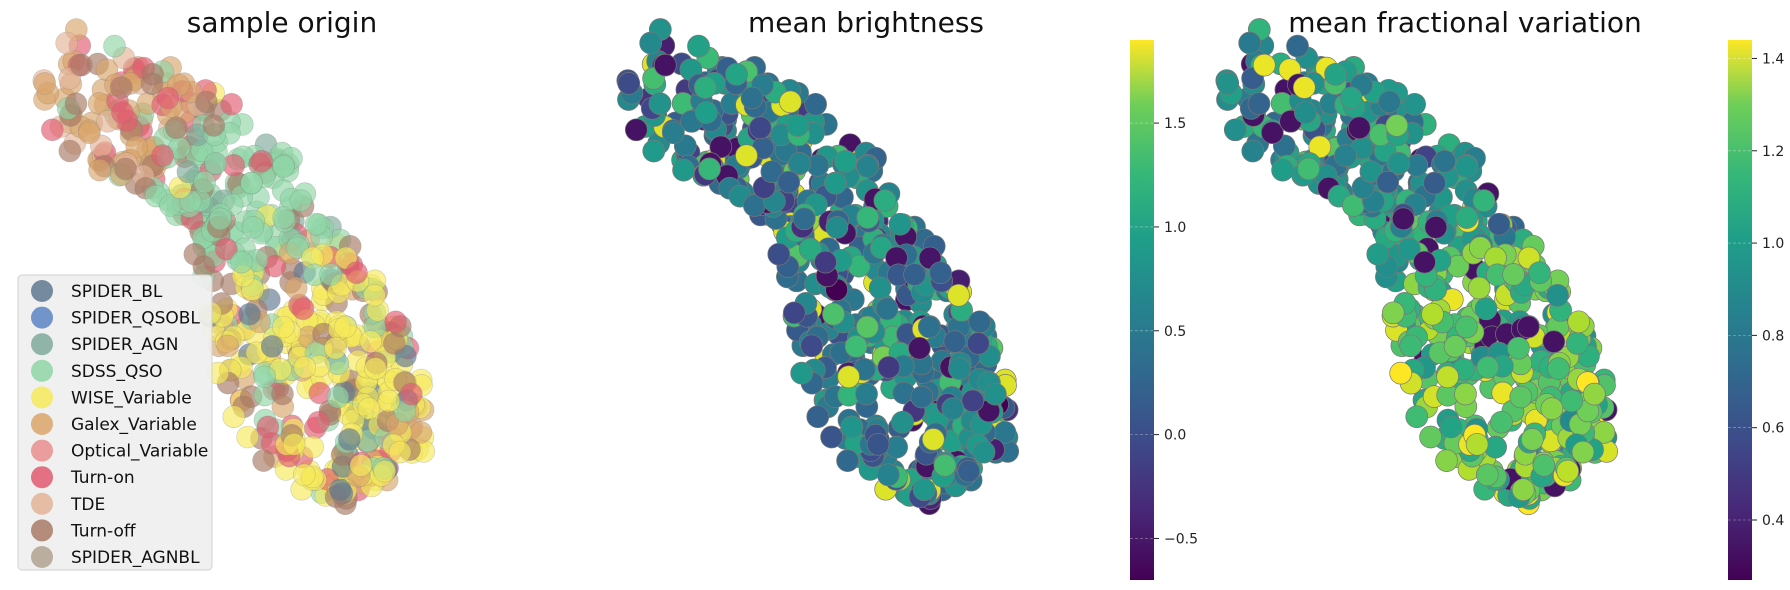 Image resolution: width=1790 pixels, height=590 pixels. I want to click on legend-label: Galex_Variable, so click(134, 425).